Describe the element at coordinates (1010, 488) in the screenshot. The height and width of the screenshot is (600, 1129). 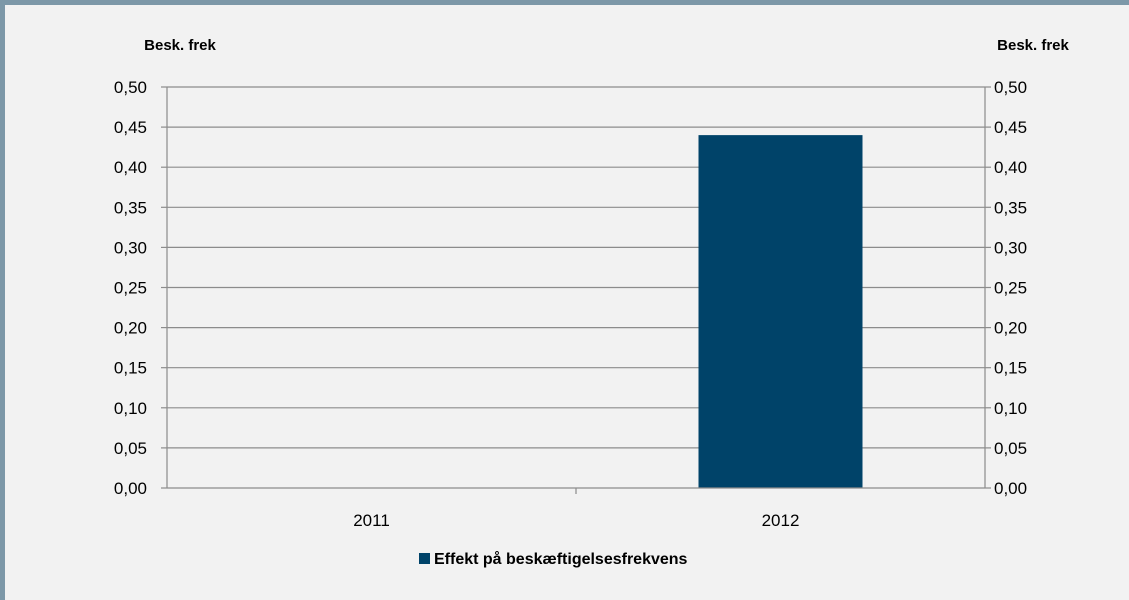
I see `y-tick-label-right: 0,00` at that location.